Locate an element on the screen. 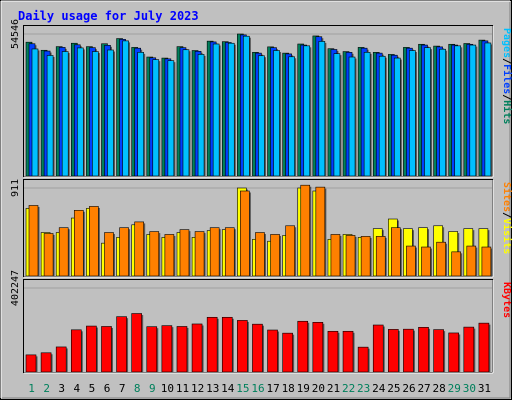 The width and height of the screenshot is (512, 400). x-tick-label: 22 is located at coordinates (348, 388).